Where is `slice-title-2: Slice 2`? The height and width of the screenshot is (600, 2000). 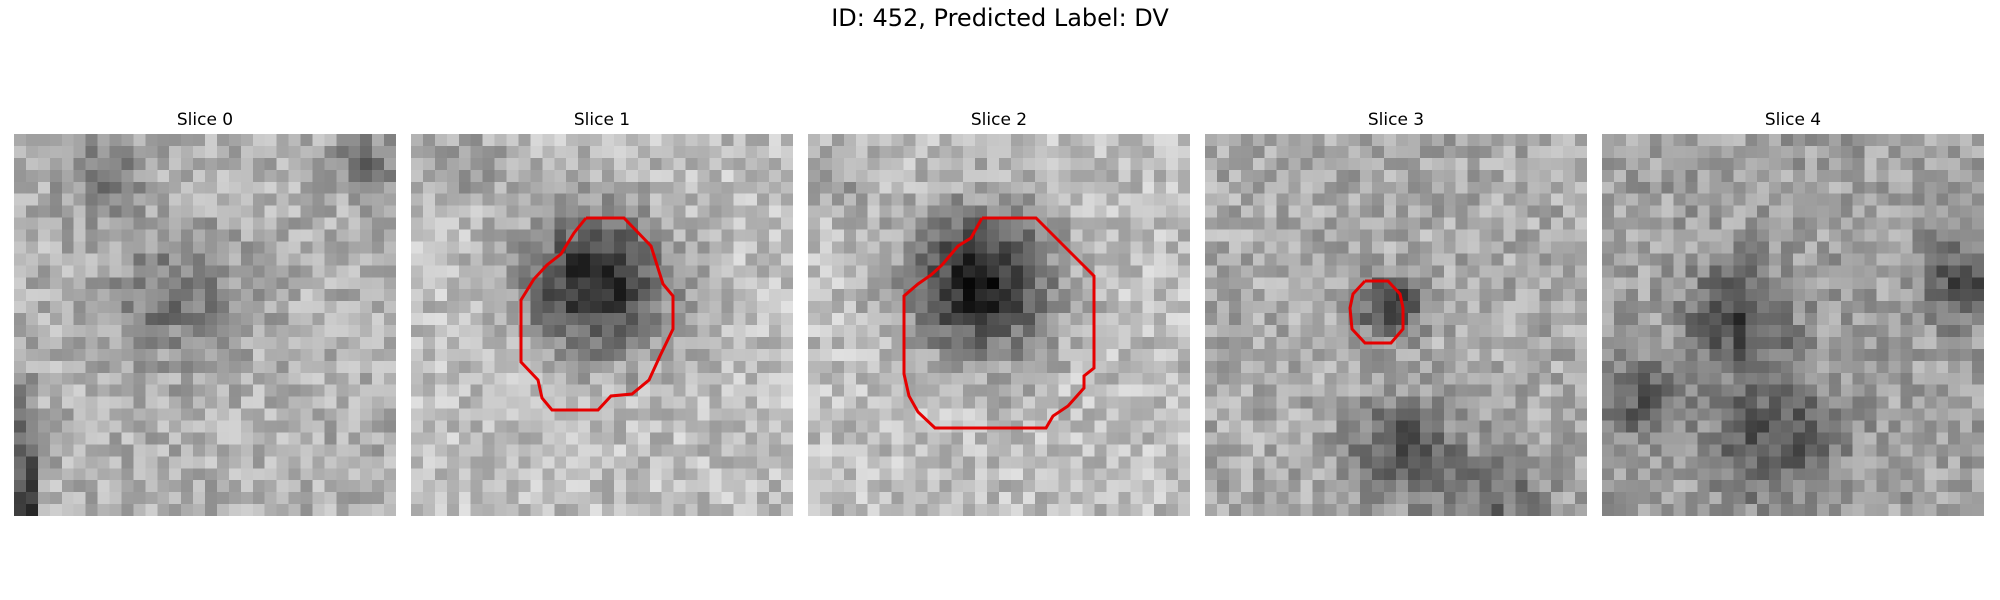
slice-title-2: Slice 2 is located at coordinates (999, 120).